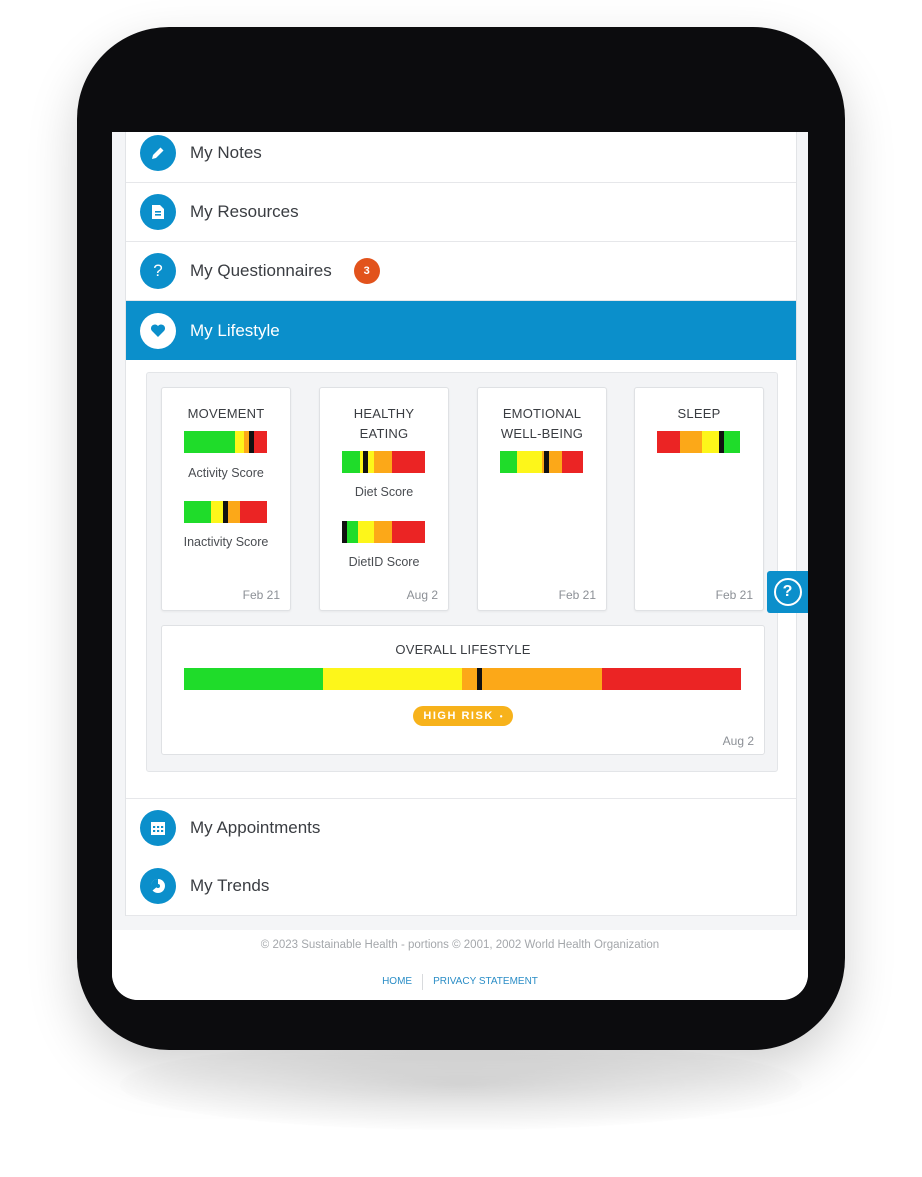 This screenshot has height=1177, width=922. What do you see at coordinates (158, 828) in the screenshot?
I see `calendar-icon` at bounding box center [158, 828].